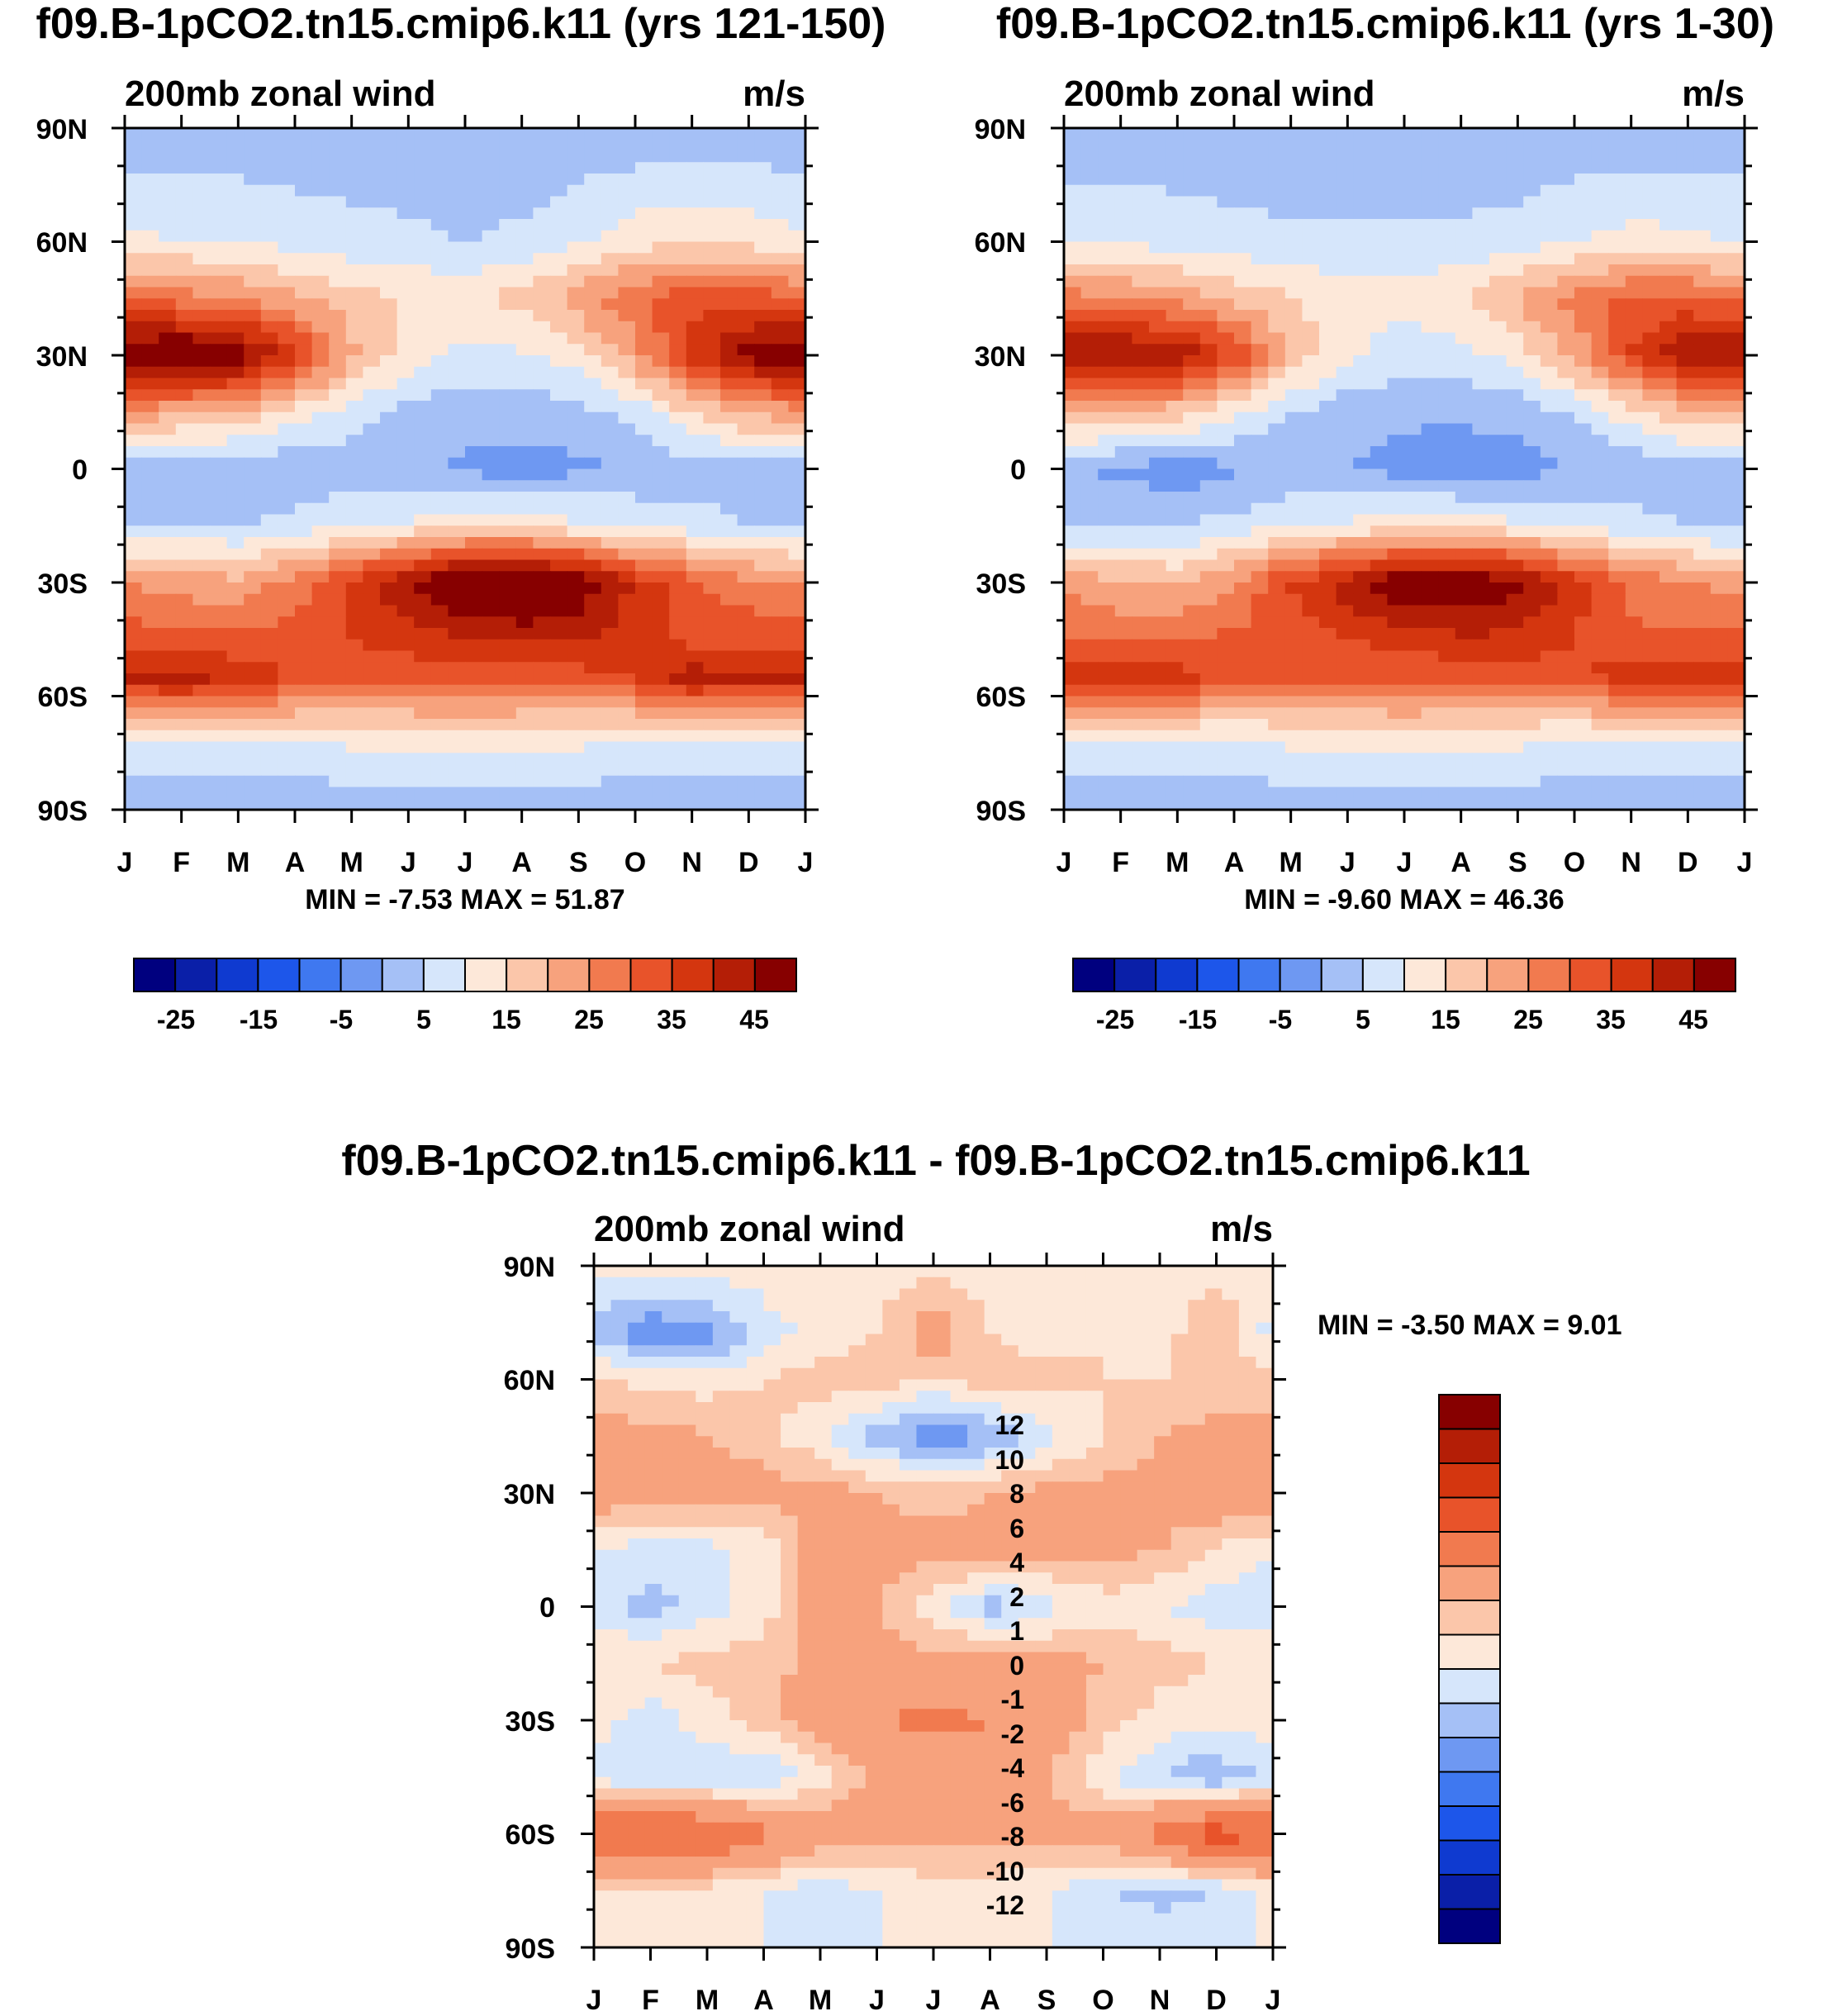  What do you see at coordinates (806, 862) in the screenshot?
I see `tick-label-x-jan-end: J` at bounding box center [806, 862].